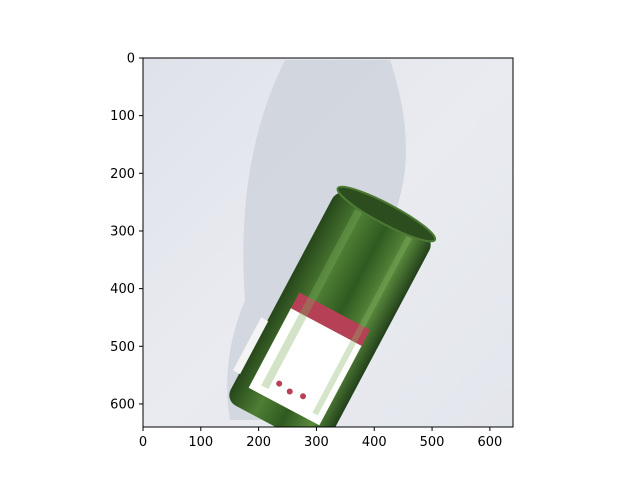 The image size is (640, 480). I want to click on y-axis: 0 100 200 300 400 500 600, so click(126, 232).